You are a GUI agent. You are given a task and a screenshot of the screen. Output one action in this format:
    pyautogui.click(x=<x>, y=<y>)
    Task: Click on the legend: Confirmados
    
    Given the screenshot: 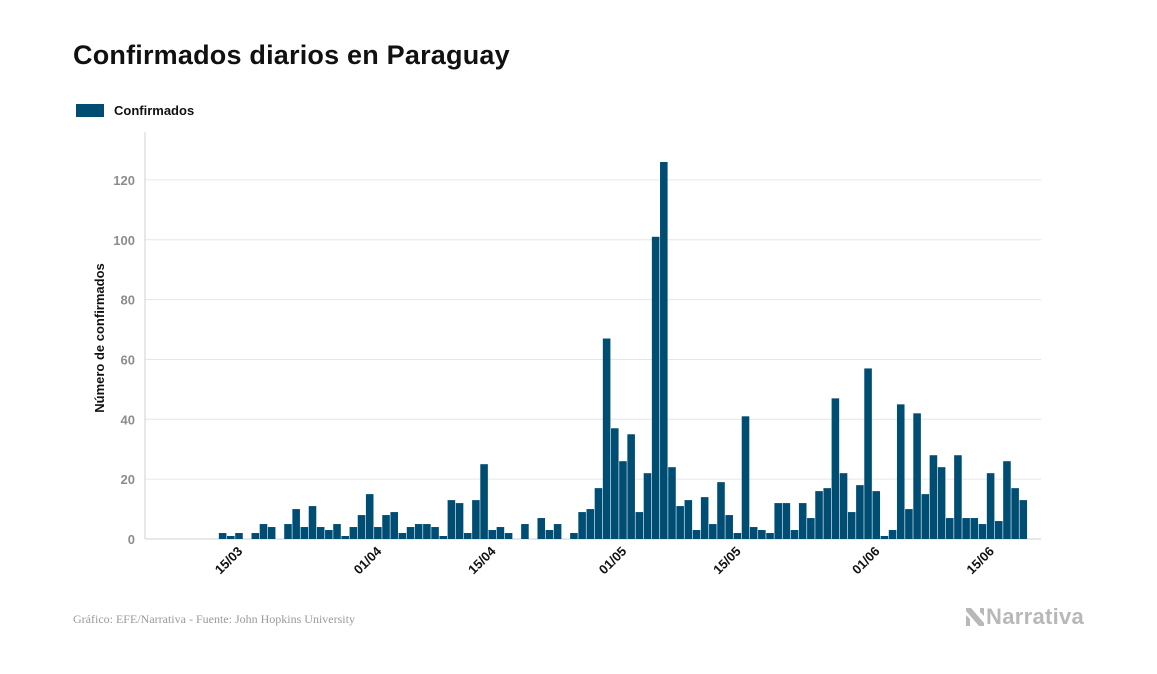 What is the action you would take?
    pyautogui.click(x=135, y=110)
    